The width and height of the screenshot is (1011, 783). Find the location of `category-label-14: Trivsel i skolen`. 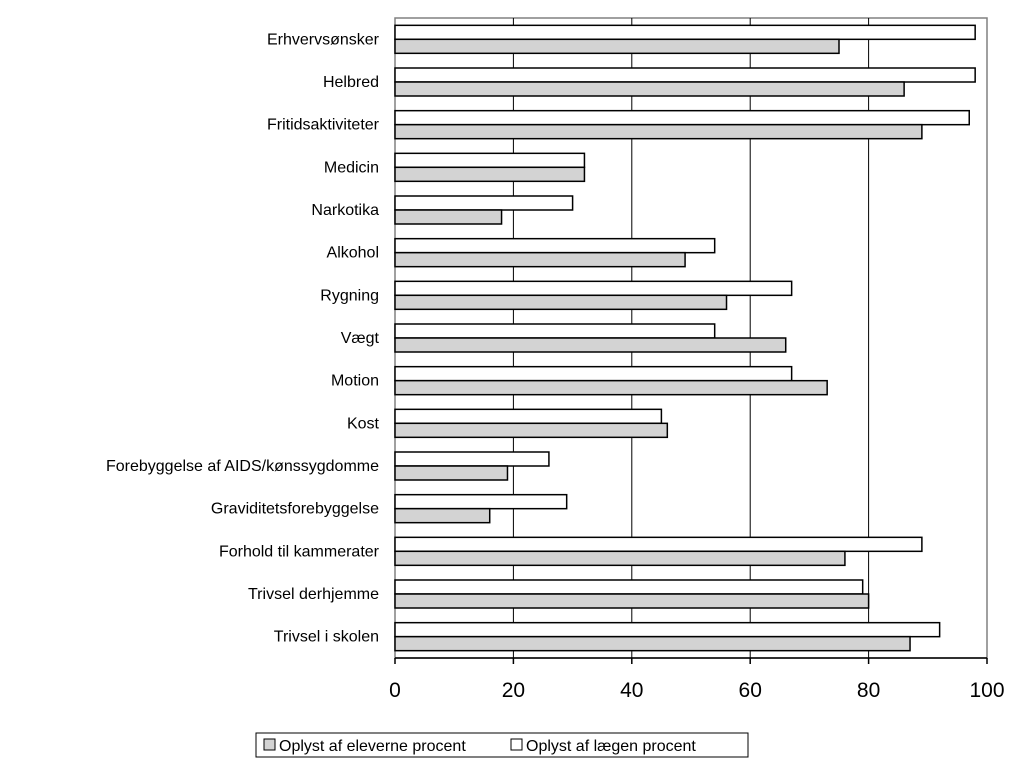

category-label-14: Trivsel i skolen is located at coordinates (326, 637).